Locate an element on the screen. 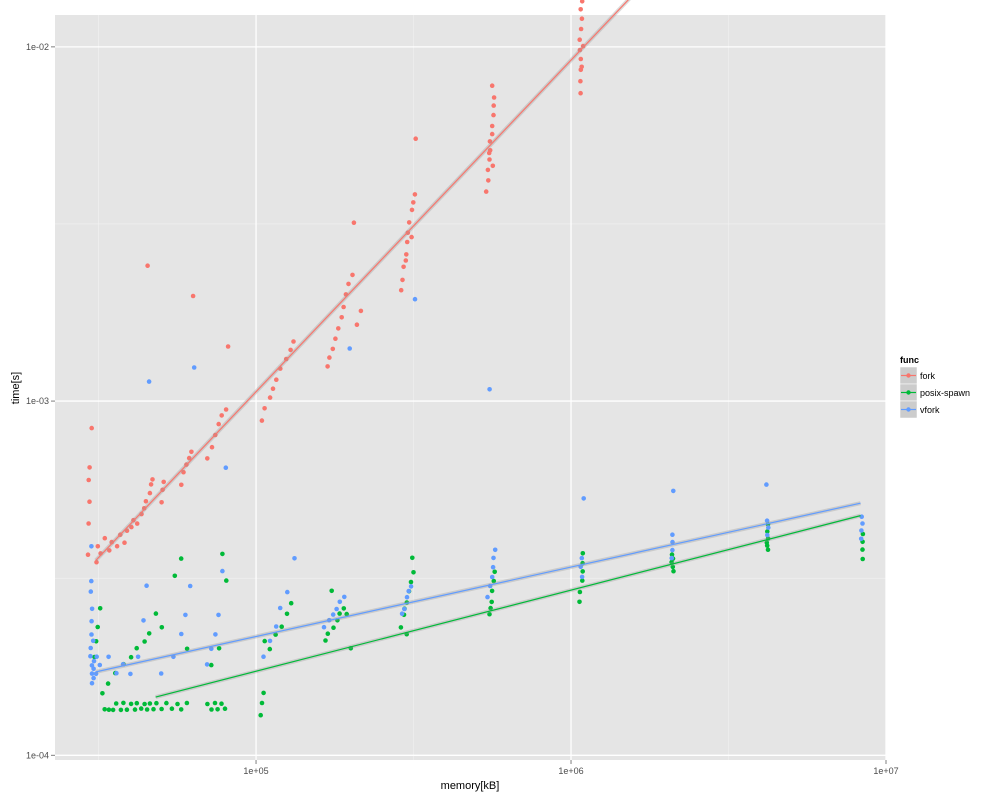  legend-label-fork: fork is located at coordinates (928, 376).